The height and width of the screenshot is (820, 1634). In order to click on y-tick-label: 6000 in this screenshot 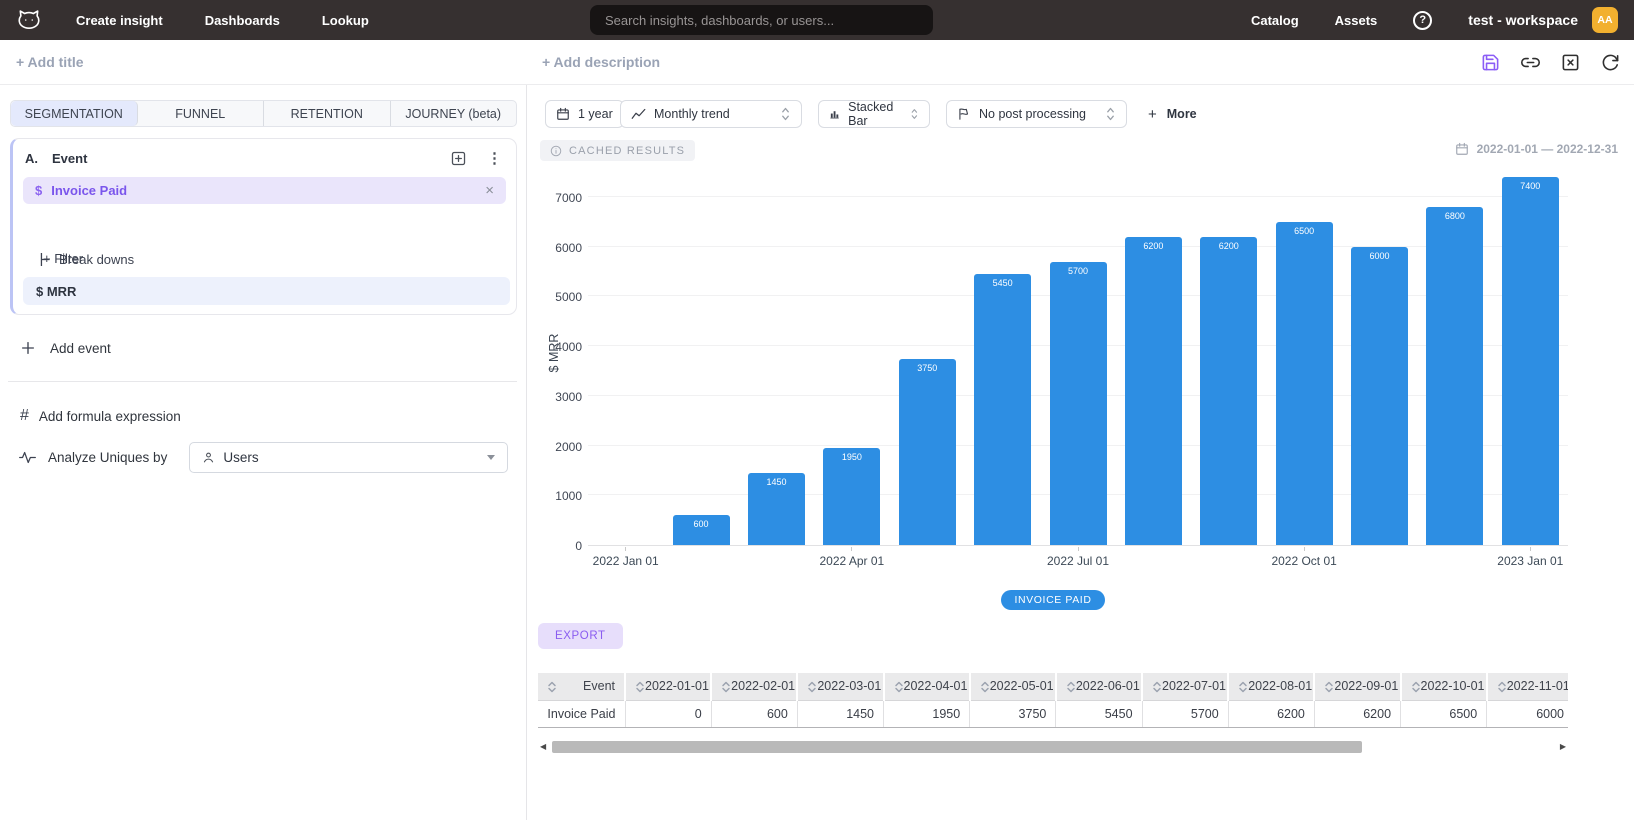, I will do `click(568, 247)`.